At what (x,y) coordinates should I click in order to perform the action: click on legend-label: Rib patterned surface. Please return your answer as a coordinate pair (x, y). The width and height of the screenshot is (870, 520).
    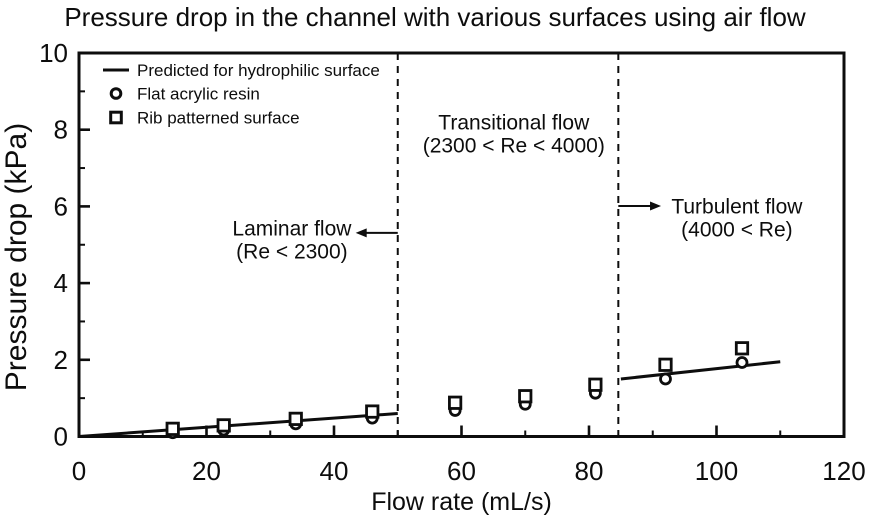
    Looking at the image, I should click on (218, 118).